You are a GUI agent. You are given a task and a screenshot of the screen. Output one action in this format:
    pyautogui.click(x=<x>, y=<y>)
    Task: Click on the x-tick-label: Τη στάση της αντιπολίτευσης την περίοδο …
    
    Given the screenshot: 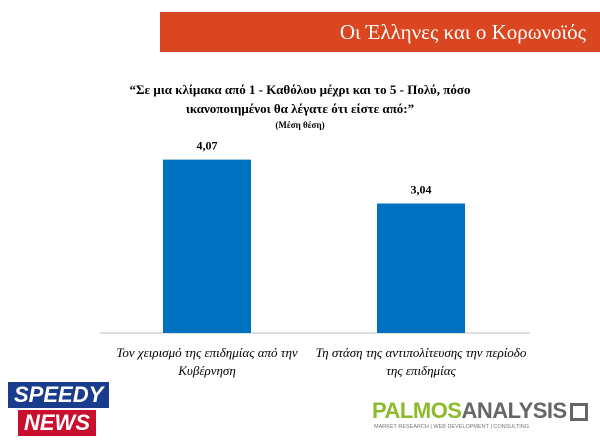 What is the action you would take?
    pyautogui.click(x=421, y=361)
    